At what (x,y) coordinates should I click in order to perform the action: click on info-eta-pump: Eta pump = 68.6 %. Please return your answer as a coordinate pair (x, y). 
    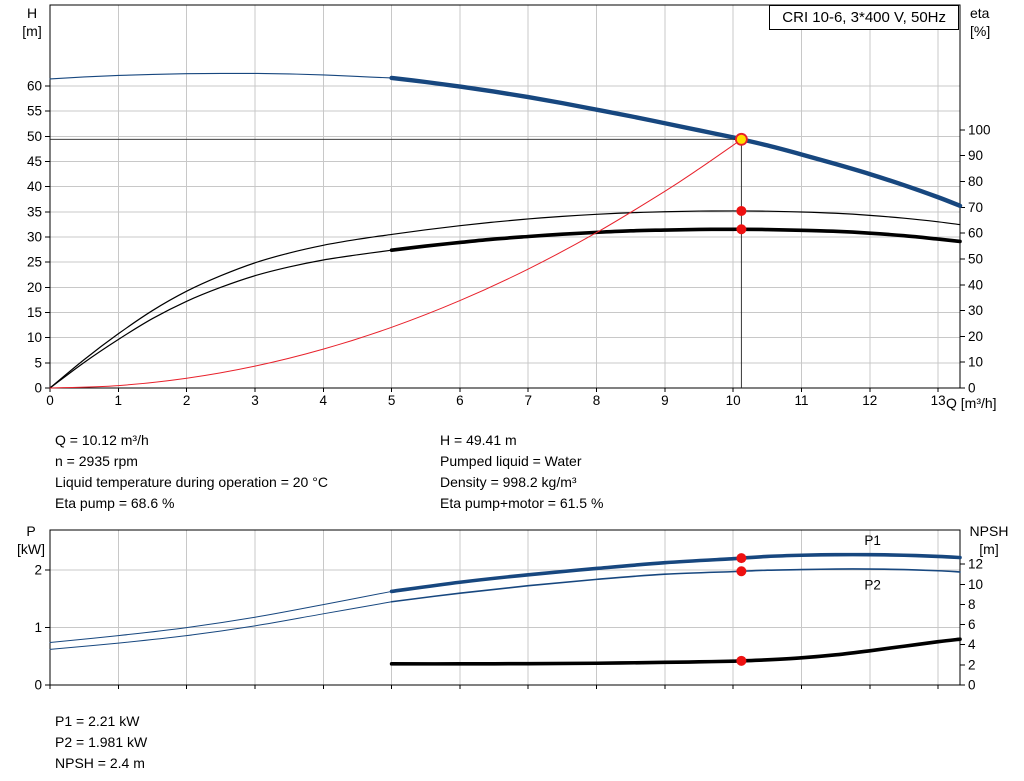
    Looking at the image, I should click on (115, 503).